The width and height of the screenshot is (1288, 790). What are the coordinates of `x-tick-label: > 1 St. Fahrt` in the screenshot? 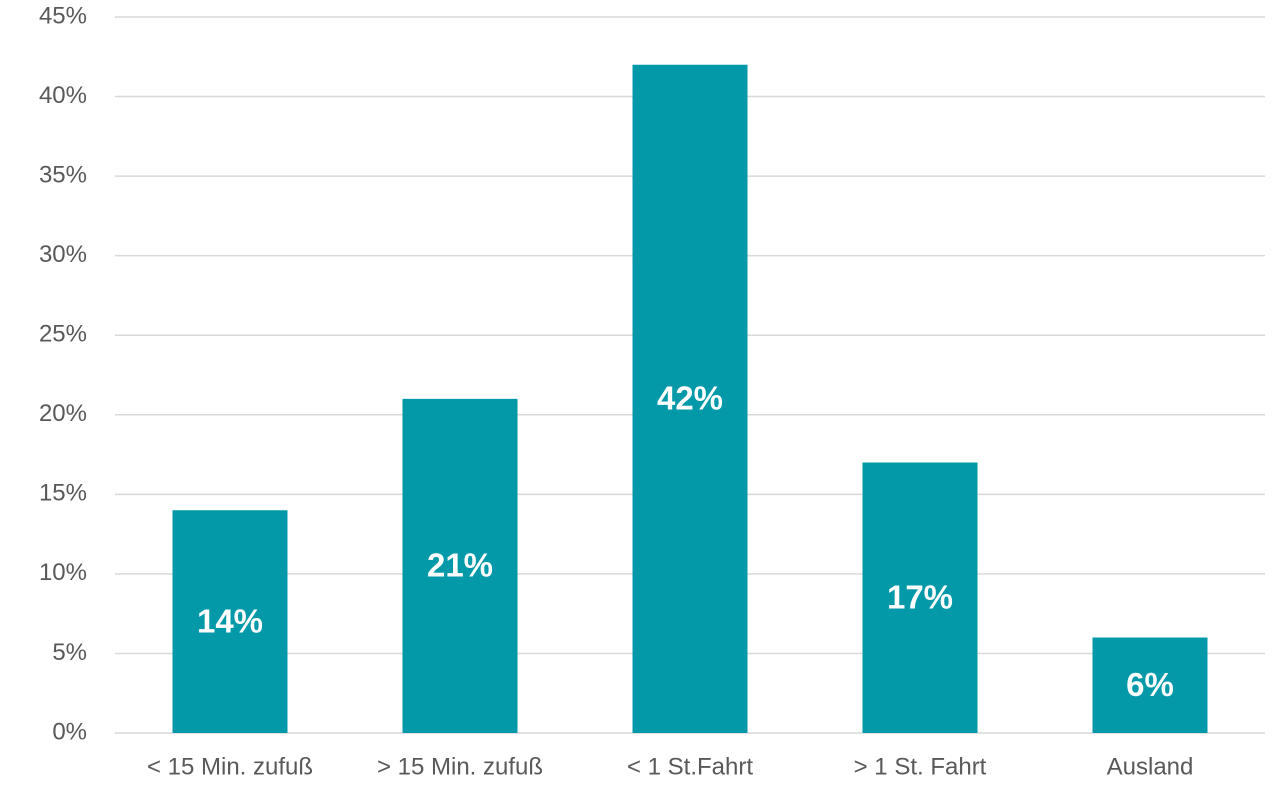 It's located at (920, 766).